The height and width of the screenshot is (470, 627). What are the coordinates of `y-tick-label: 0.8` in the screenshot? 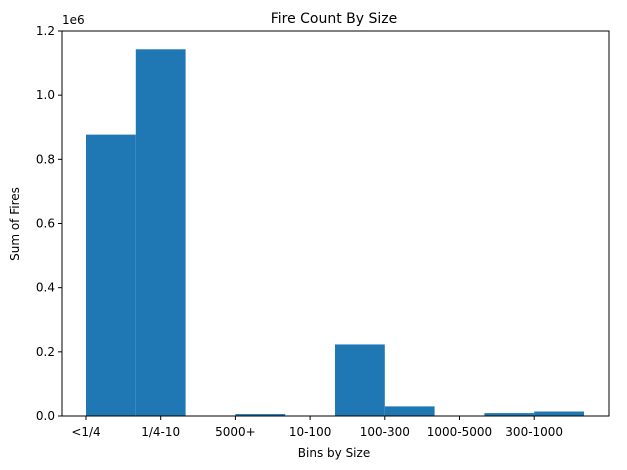 It's located at (45, 159).